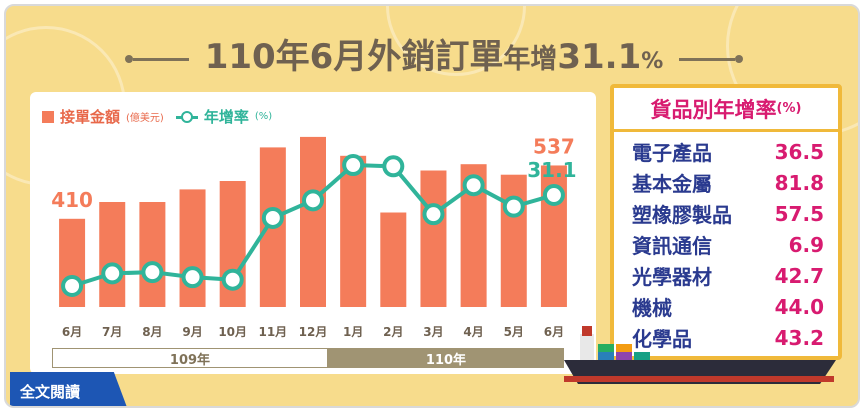 The width and height of the screenshot is (867, 414). Describe the element at coordinates (806, 244) in the screenshot. I see `table-row-value: 6.9` at that location.